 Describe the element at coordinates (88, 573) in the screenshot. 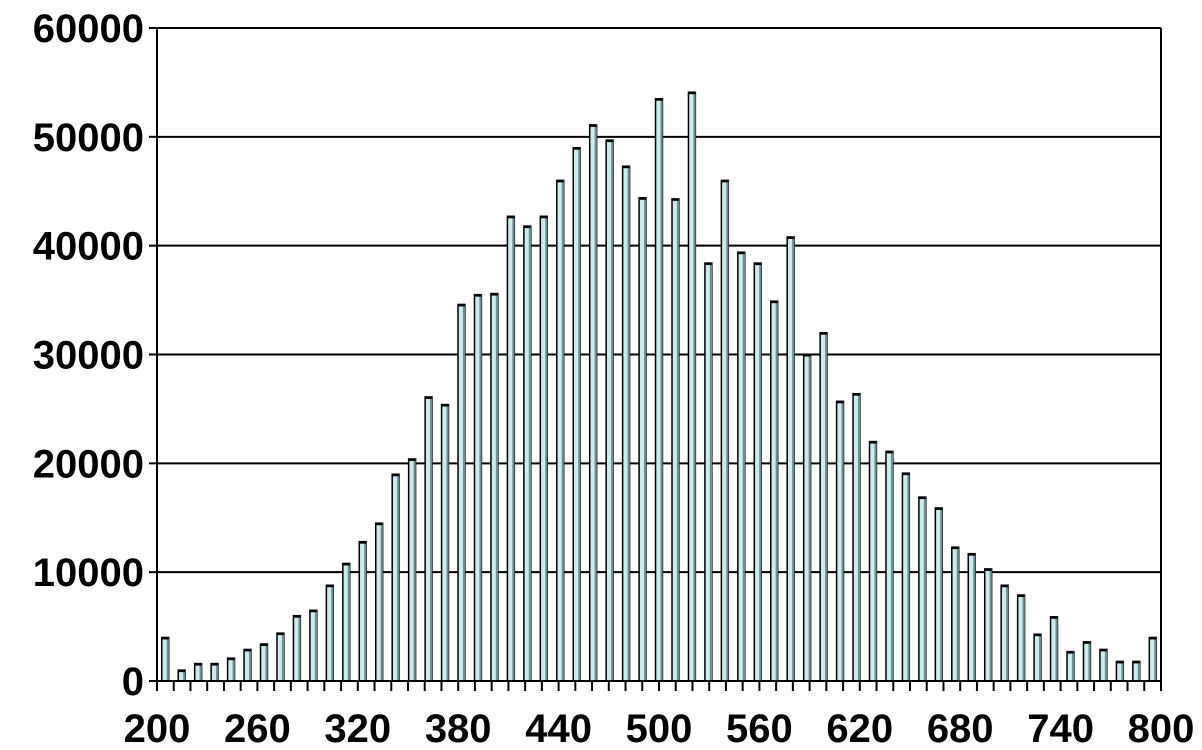

I see `y-tick-label: 10000` at that location.